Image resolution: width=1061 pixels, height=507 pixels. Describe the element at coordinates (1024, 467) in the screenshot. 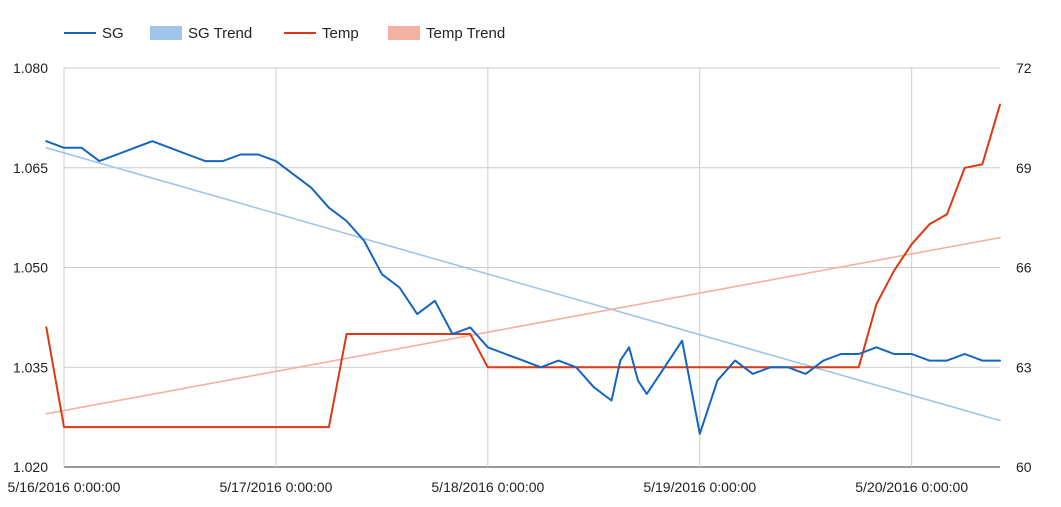

I see `y-right-tick-label: 60` at that location.